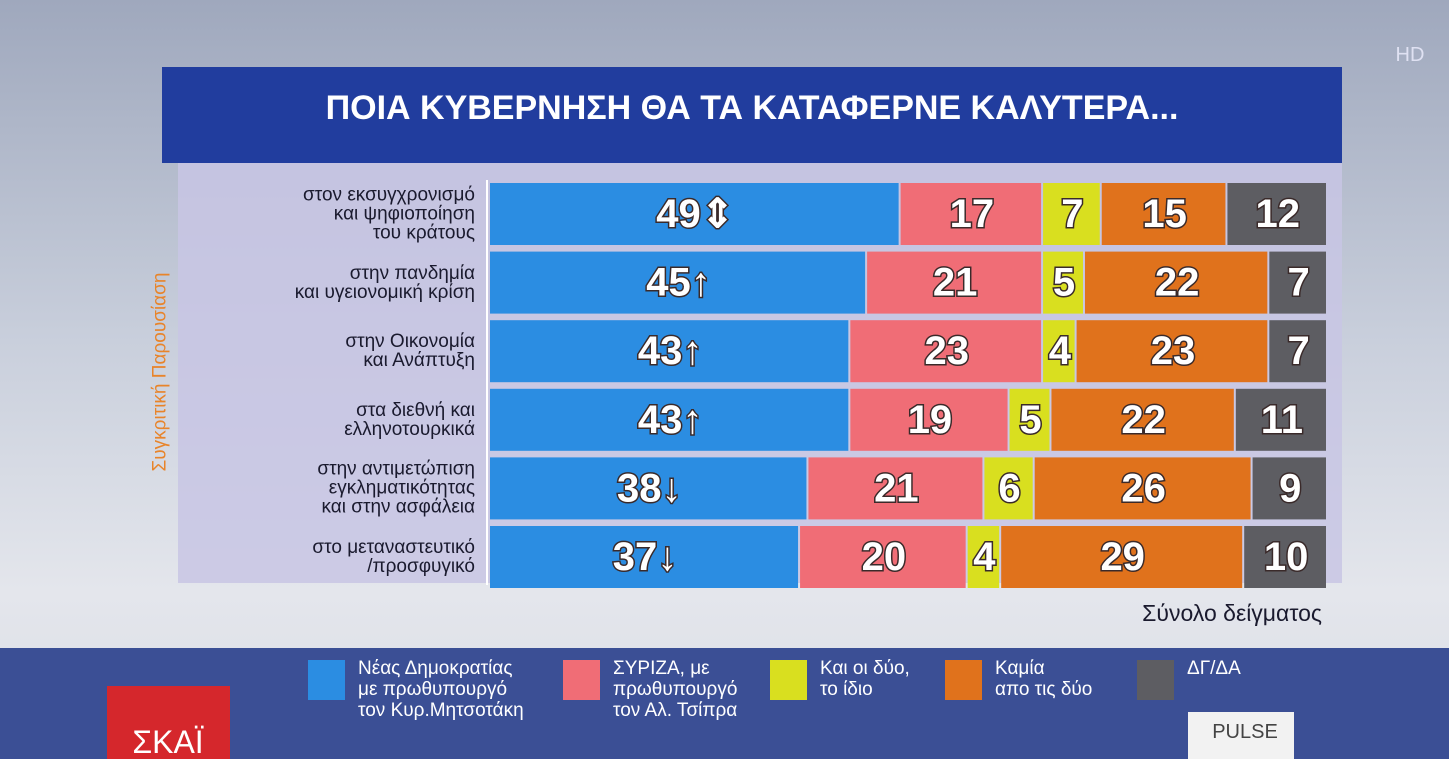 Image resolution: width=1449 pixels, height=759 pixels. I want to click on value-label: 45↑, so click(678, 283).